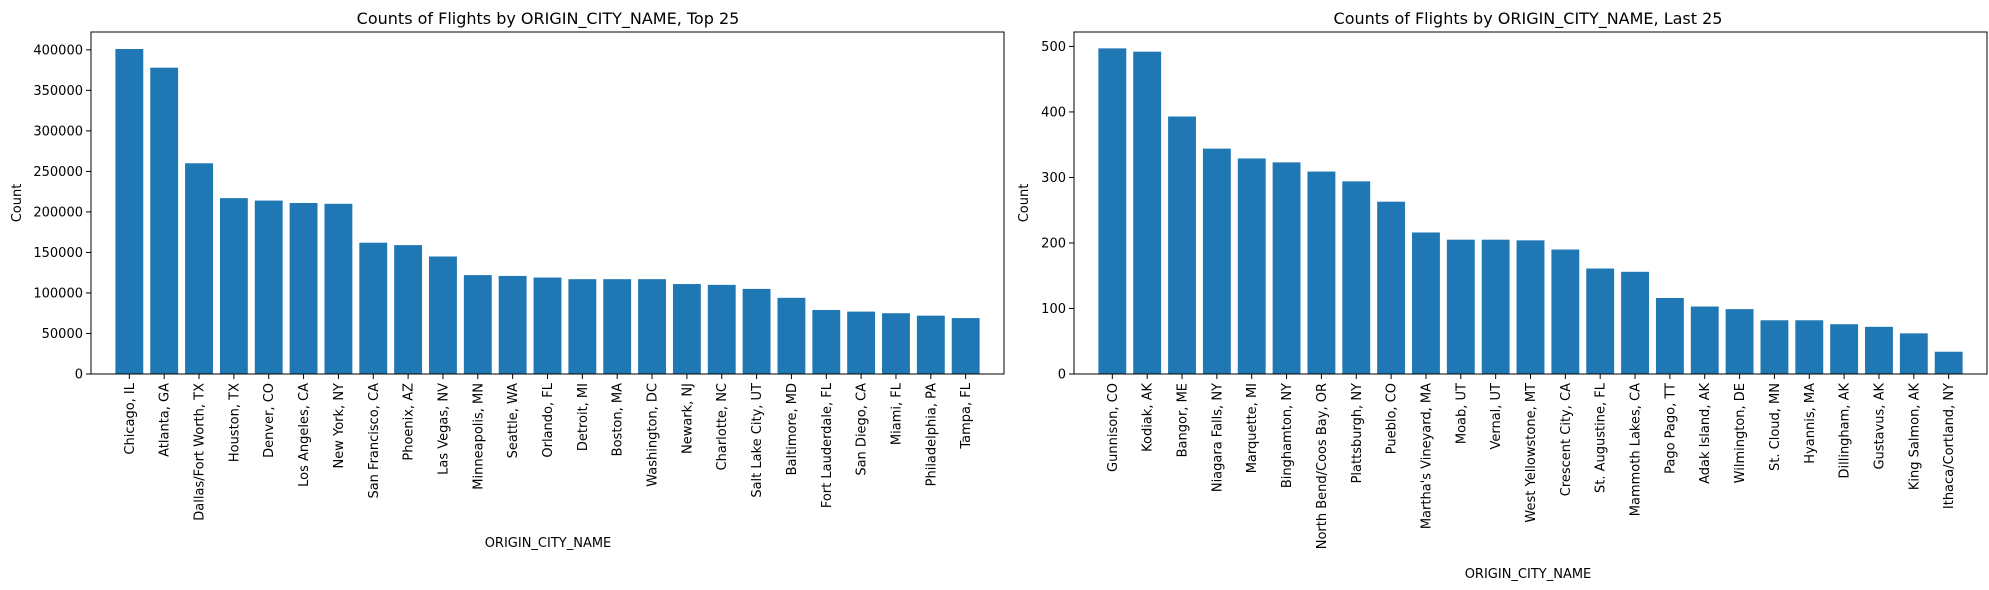 The height and width of the screenshot is (590, 1989). I want to click on x-tick-label: Hyannis, MA, so click(1810, 423).